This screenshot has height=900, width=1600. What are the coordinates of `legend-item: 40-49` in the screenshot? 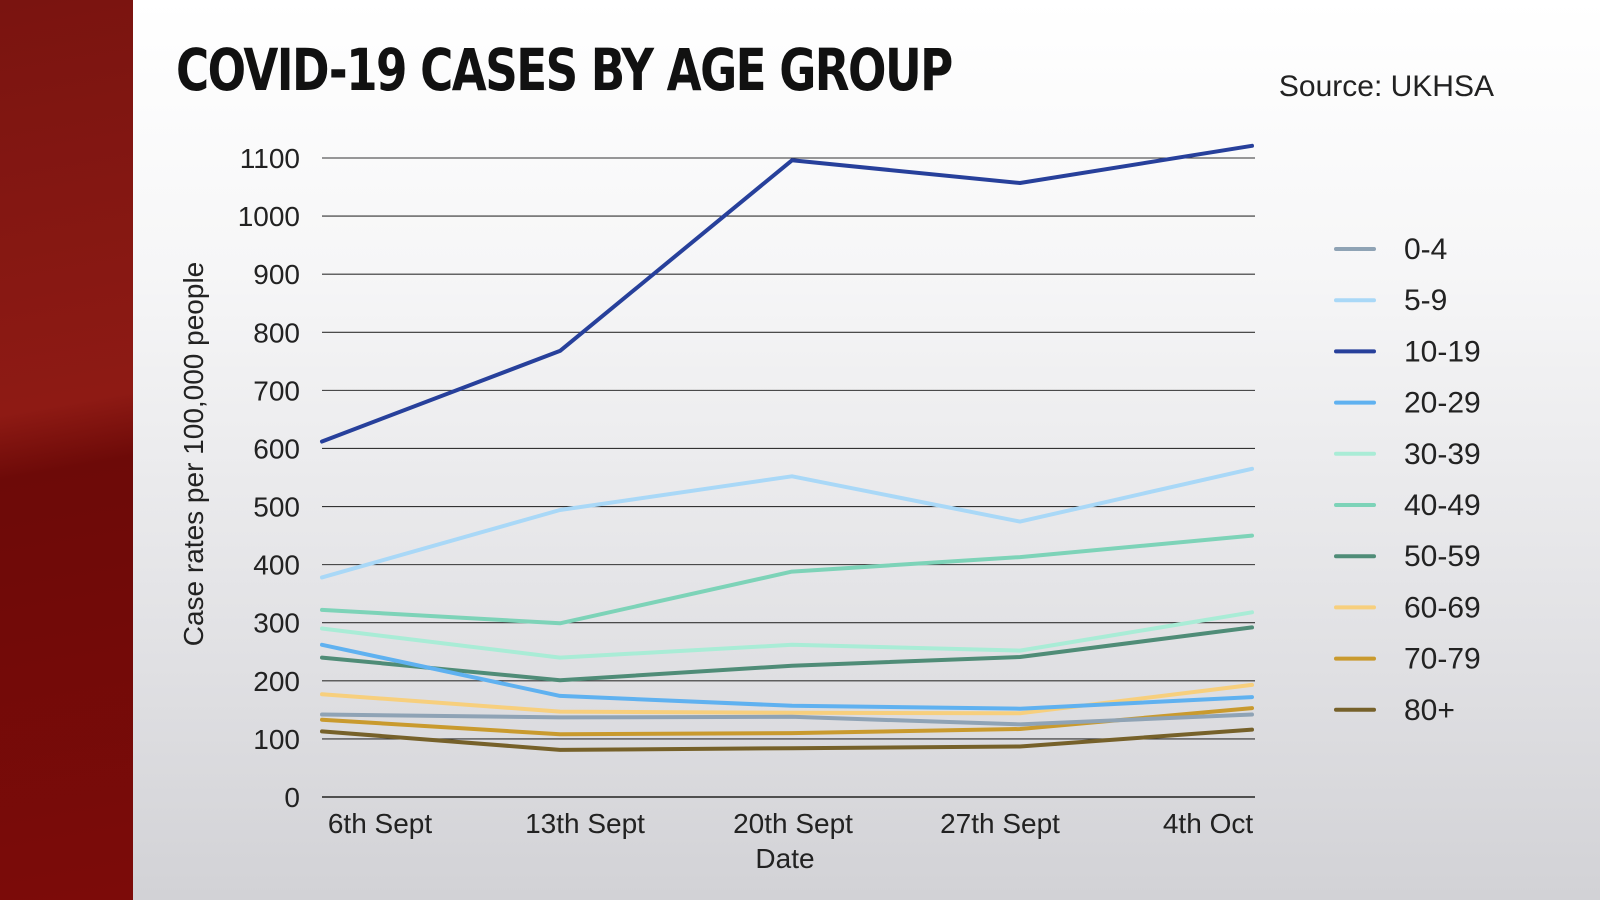 It's located at (1407, 505).